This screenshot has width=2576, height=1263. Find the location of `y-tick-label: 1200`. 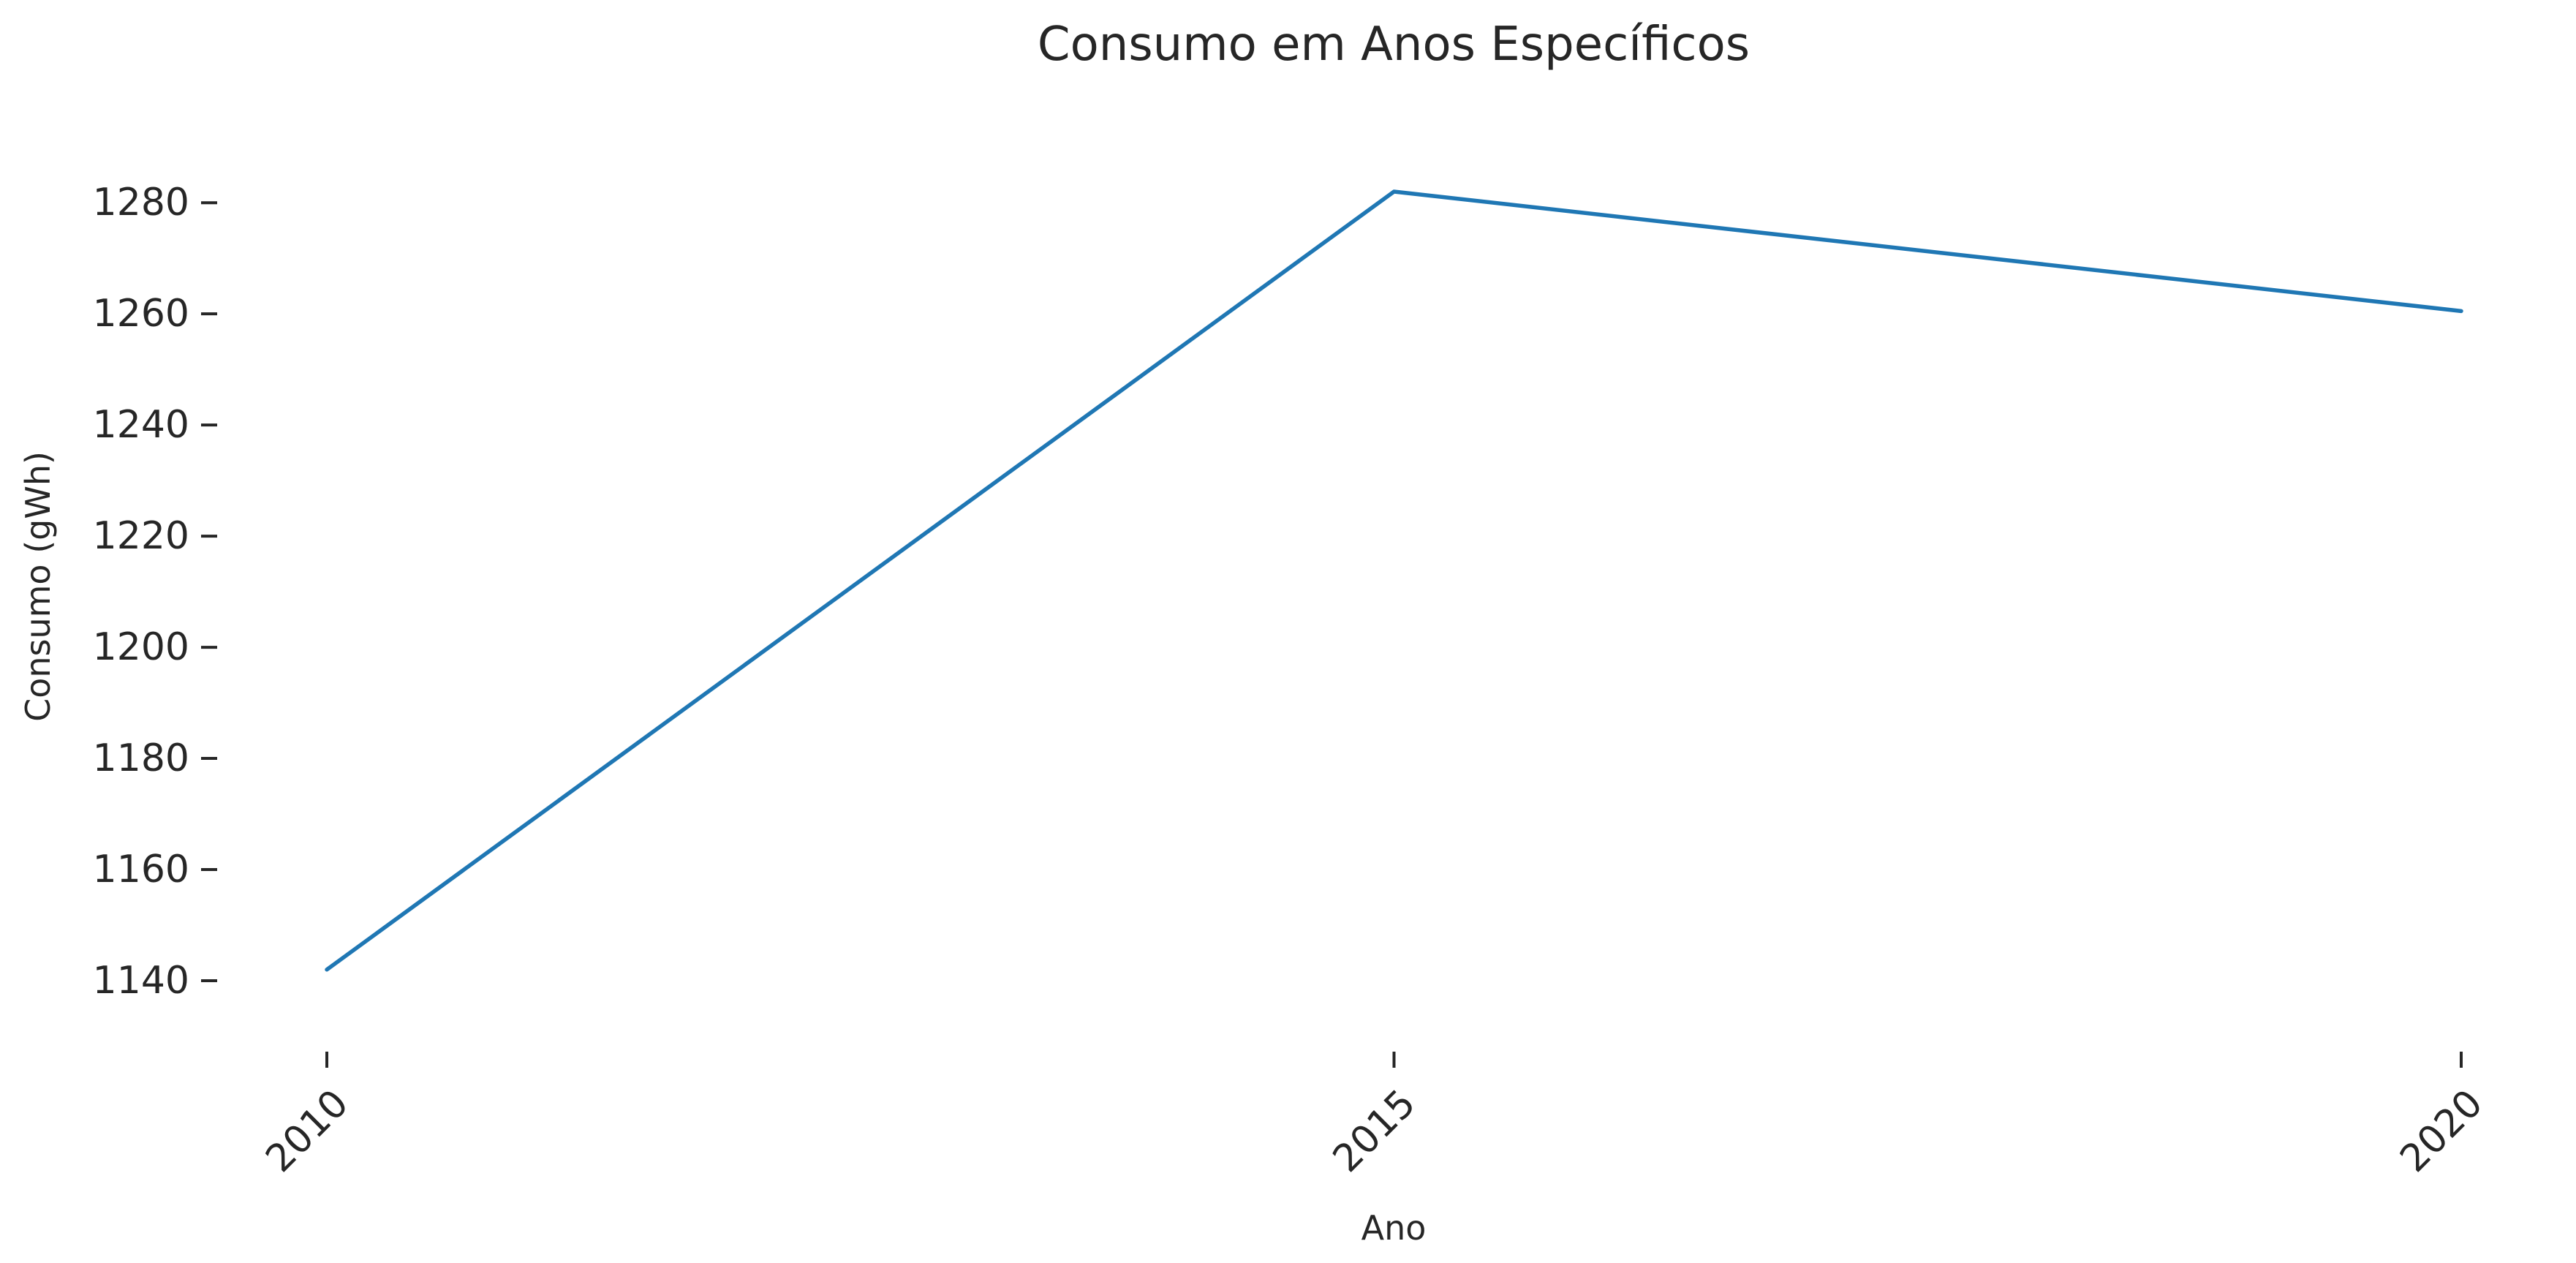

y-tick-label: 1200 is located at coordinates (141, 647).